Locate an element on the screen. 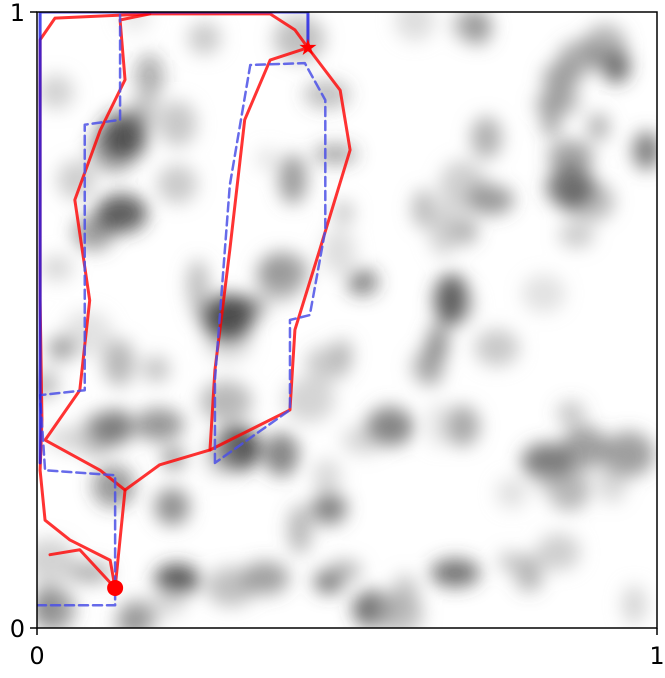 The image size is (665, 678). x-tick-label: 0 is located at coordinates (36, 656).